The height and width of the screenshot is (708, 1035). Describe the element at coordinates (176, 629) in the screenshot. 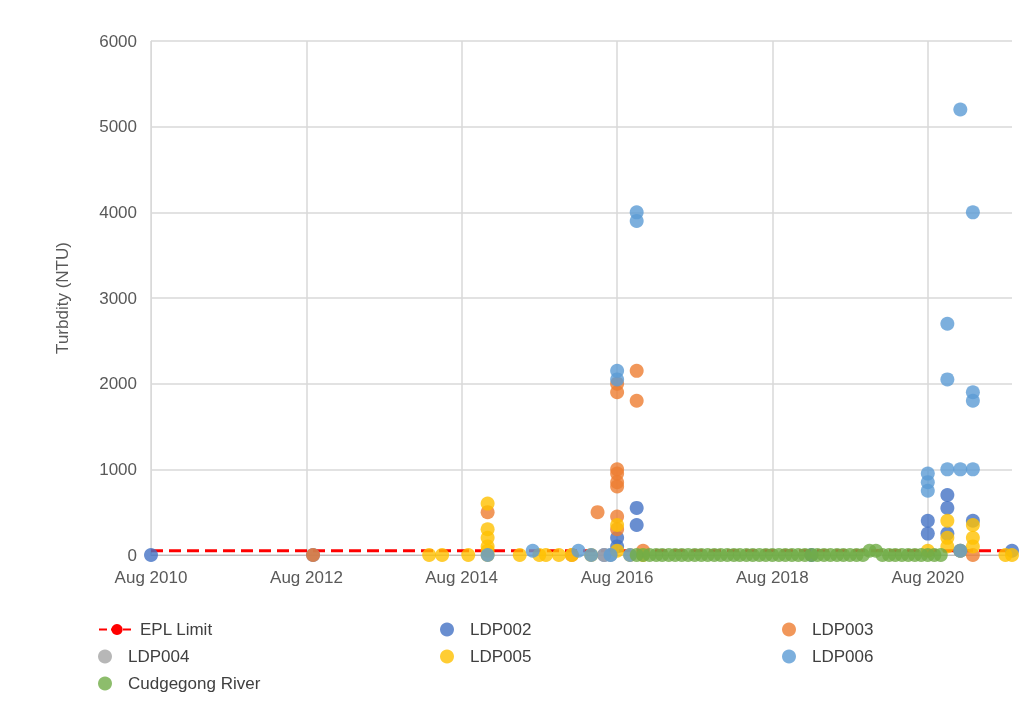

I see `legend-label: EPL Limit` at that location.